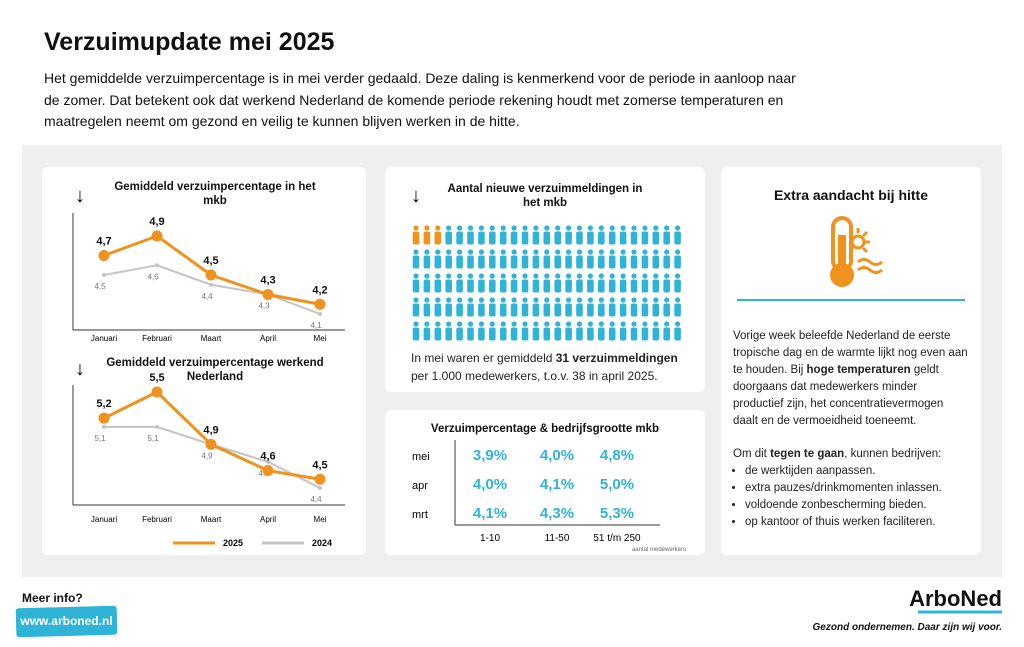 This screenshot has height=647, width=1024. Describe the element at coordinates (320, 519) in the screenshot. I see `x-tick-label: Mei` at that location.